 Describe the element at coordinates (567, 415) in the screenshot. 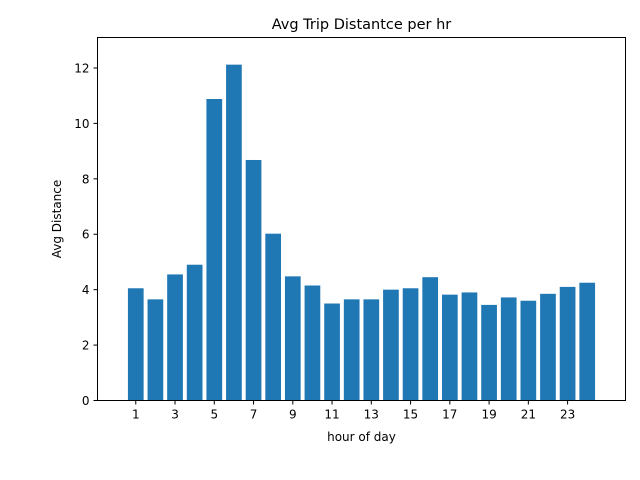

I see `x-tick-label: 23` at that location.